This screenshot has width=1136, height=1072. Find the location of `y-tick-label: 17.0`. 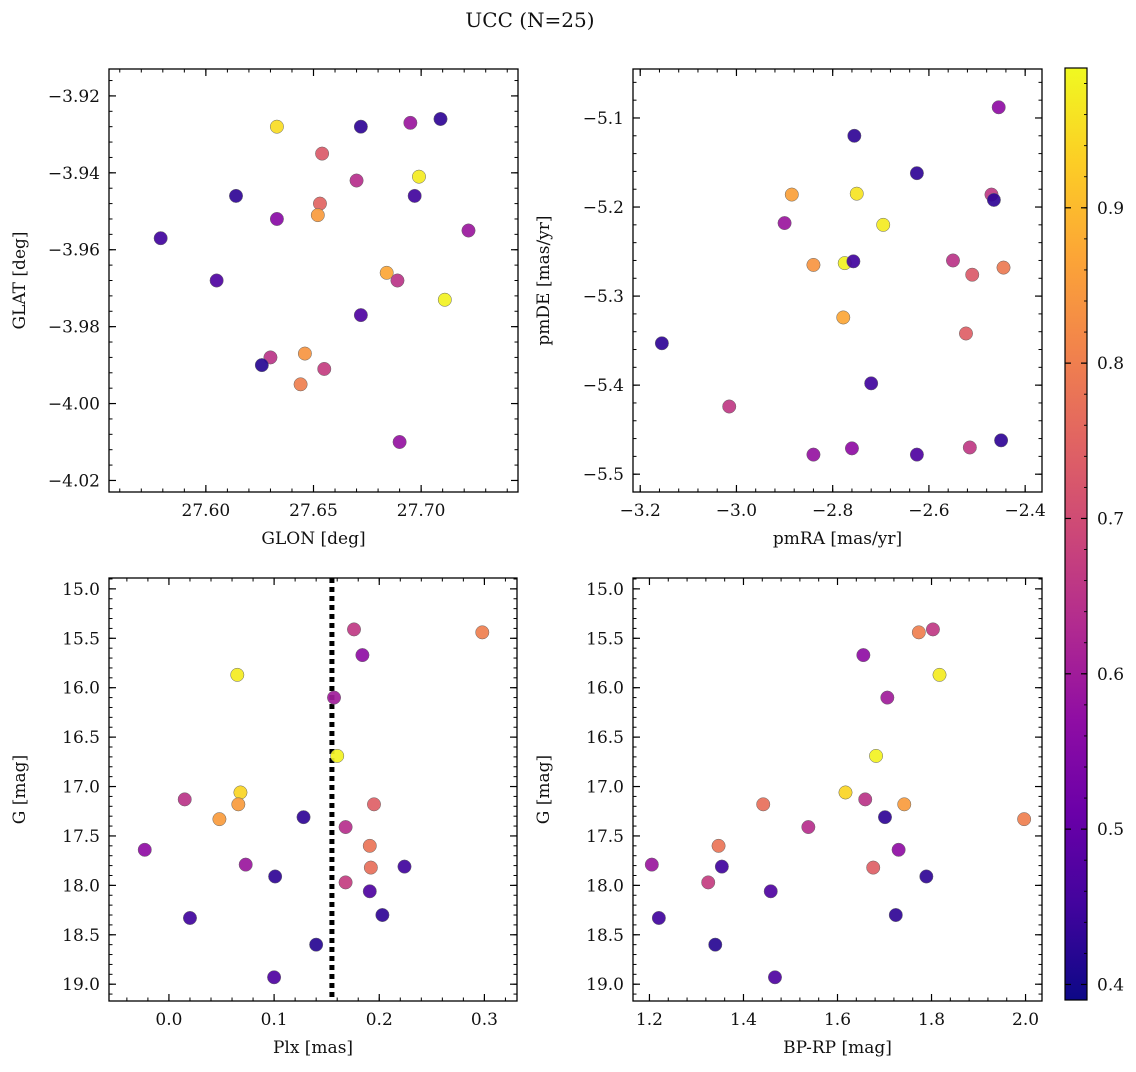

y-tick-label: 17.0 is located at coordinates (81, 788).